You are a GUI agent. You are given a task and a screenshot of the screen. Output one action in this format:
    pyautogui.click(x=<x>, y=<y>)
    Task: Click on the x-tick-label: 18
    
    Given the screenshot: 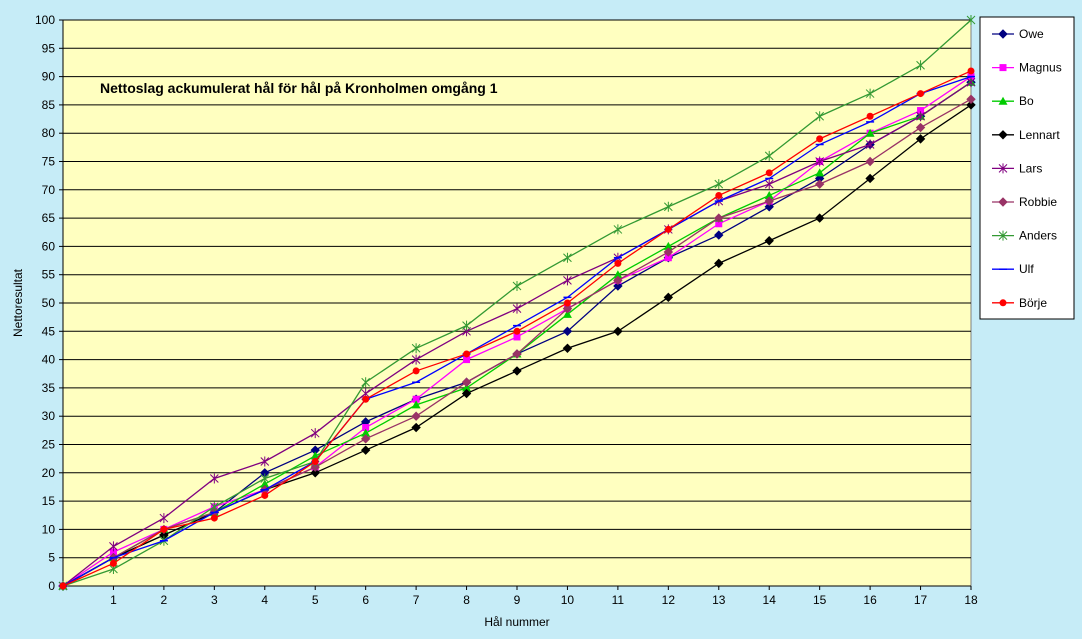 What is the action you would take?
    pyautogui.click(x=971, y=600)
    